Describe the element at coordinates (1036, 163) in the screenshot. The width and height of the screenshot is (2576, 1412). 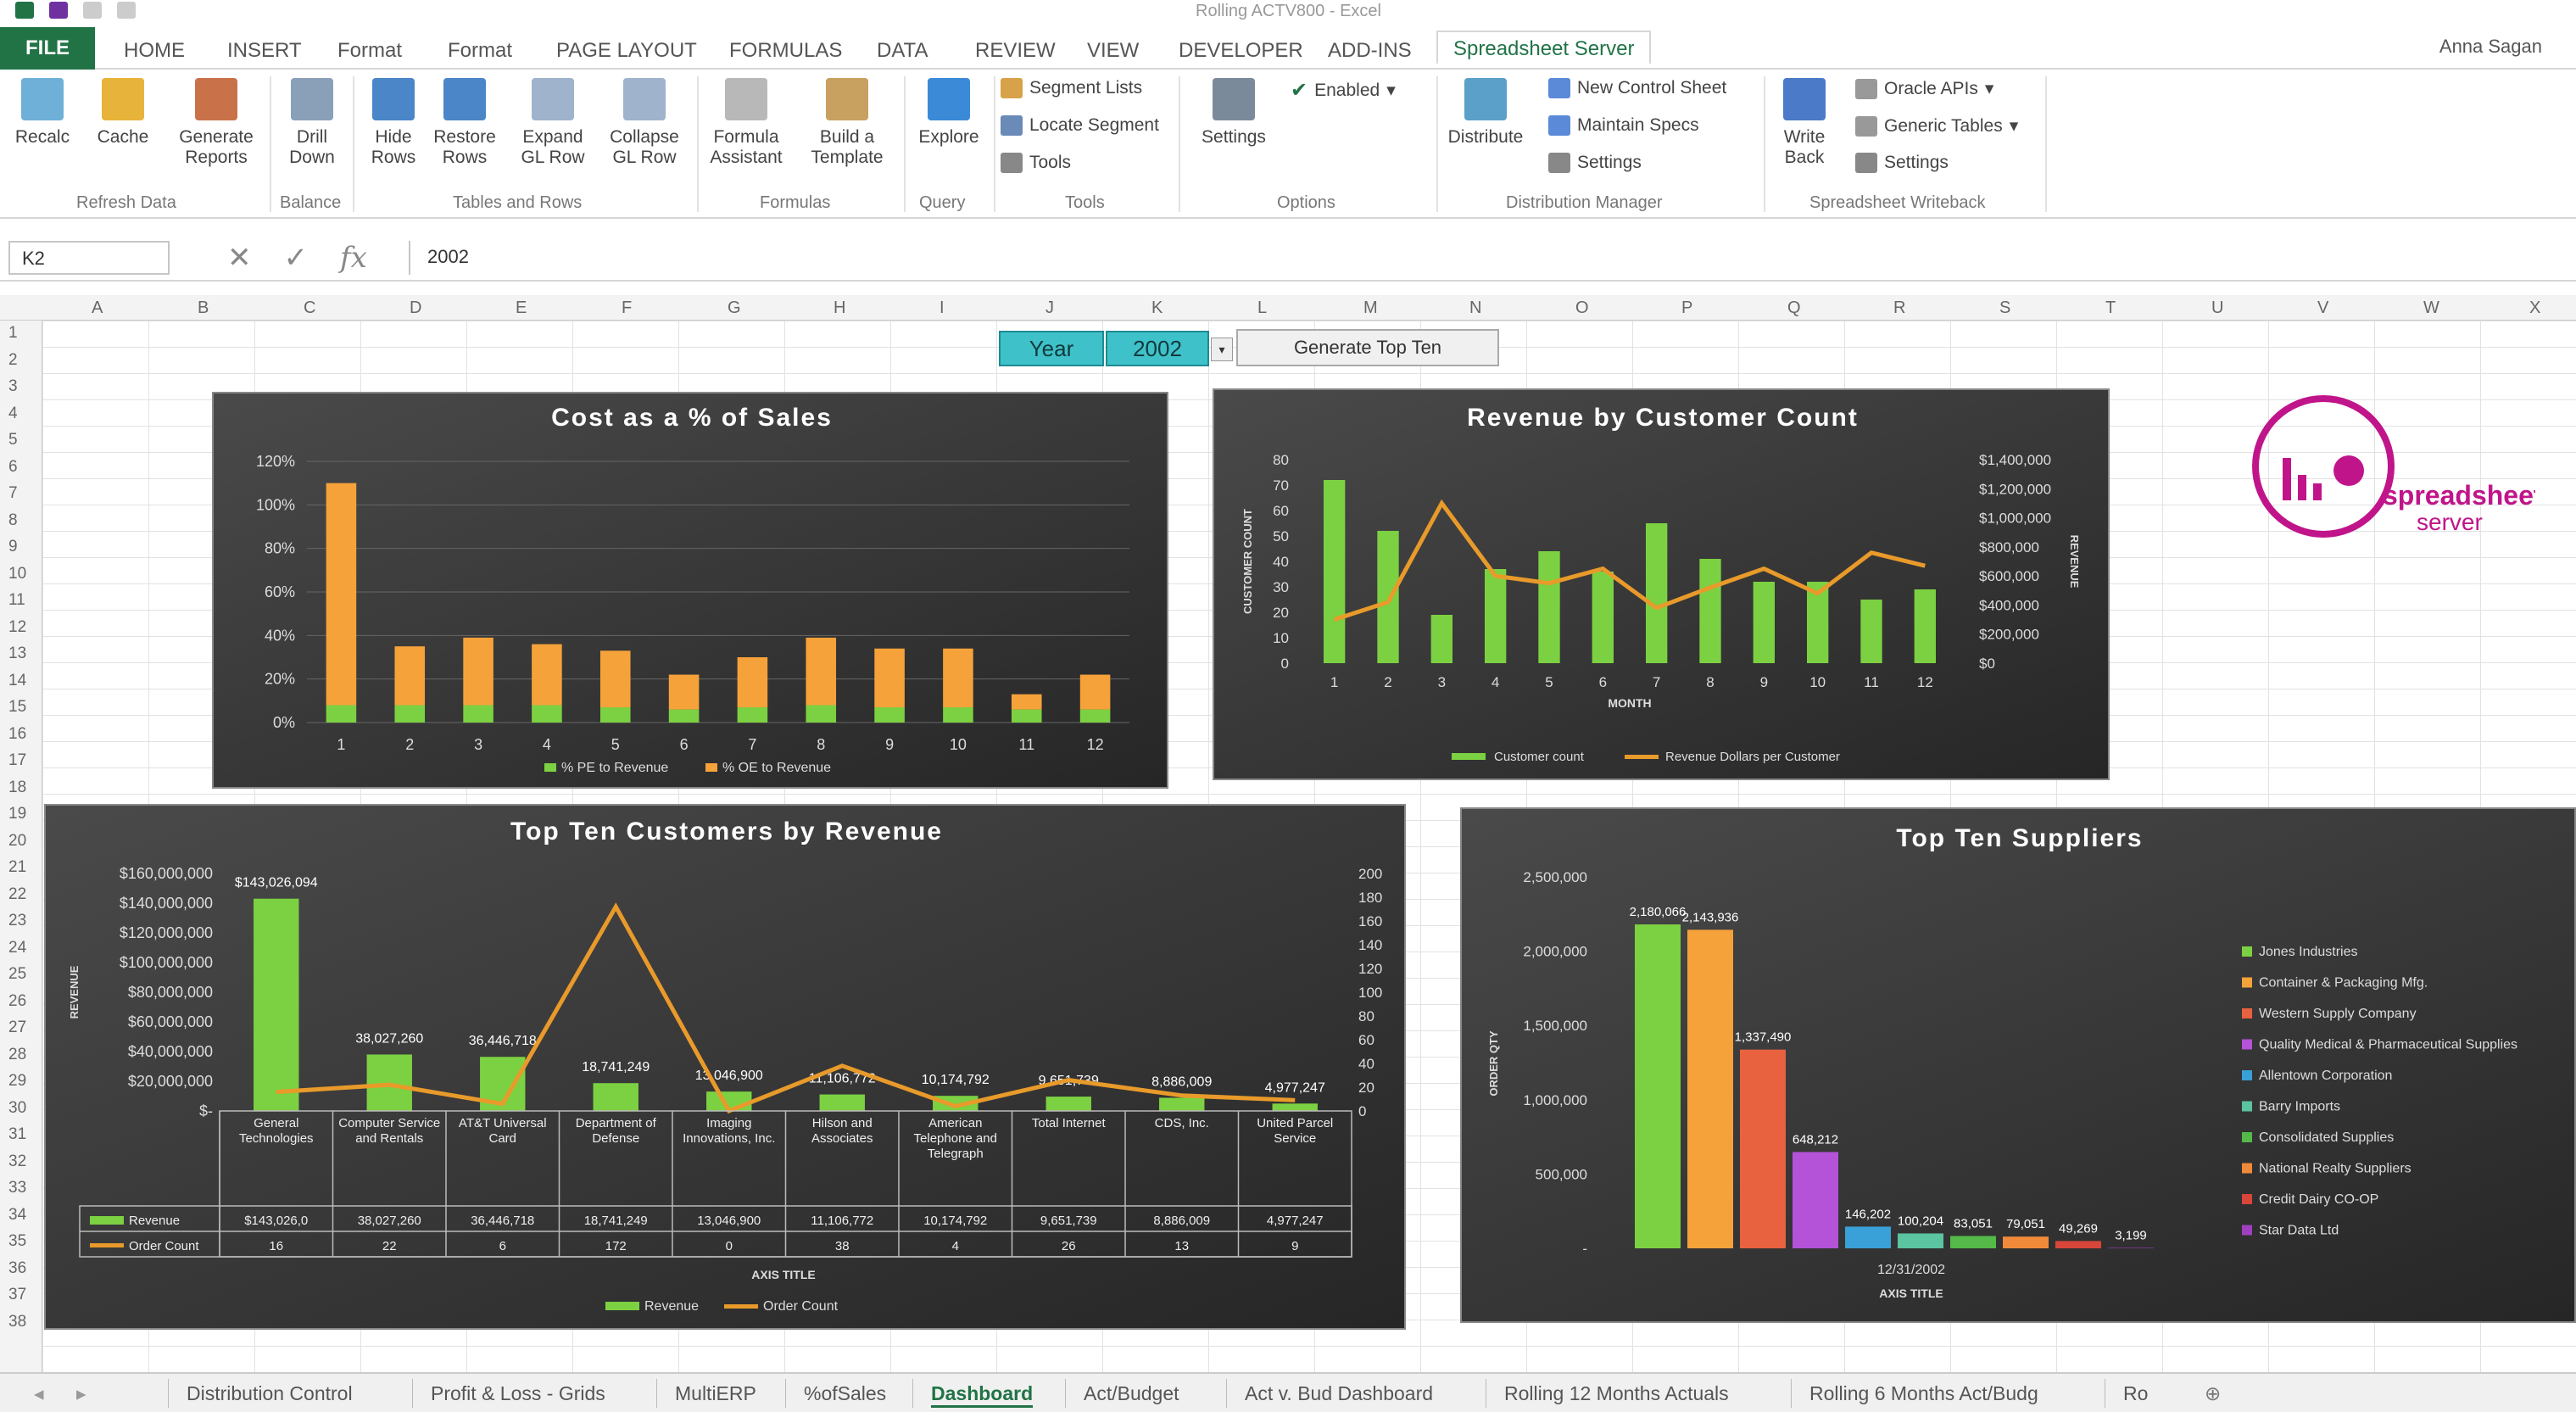
I see `tools-dropdown: Tools` at that location.